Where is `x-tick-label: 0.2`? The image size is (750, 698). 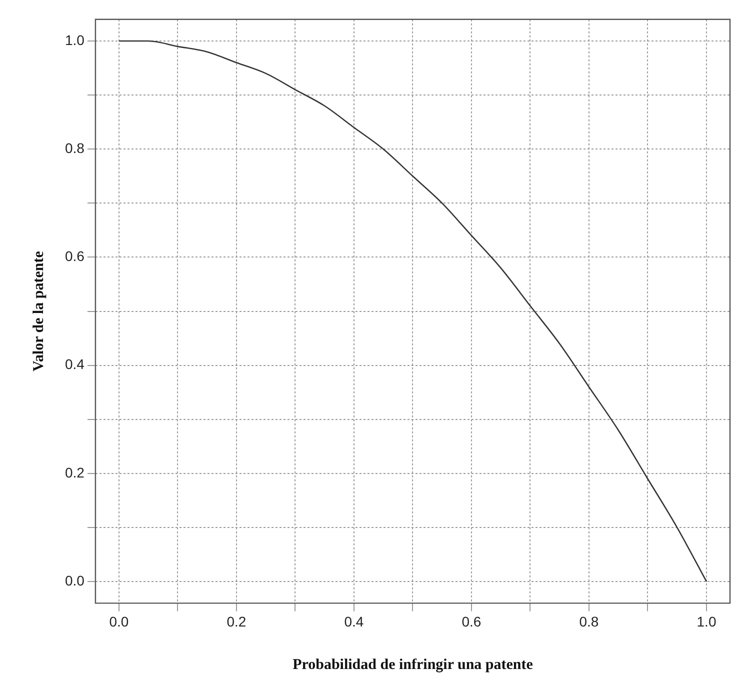
x-tick-label: 0.2 is located at coordinates (236, 621).